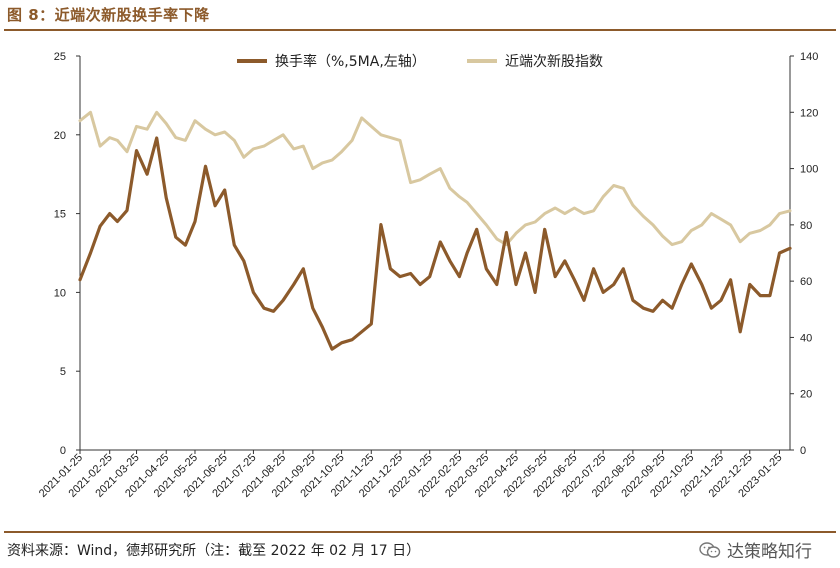  Describe the element at coordinates (803, 451) in the screenshot. I see `y-right-tick-label: 0` at that location.